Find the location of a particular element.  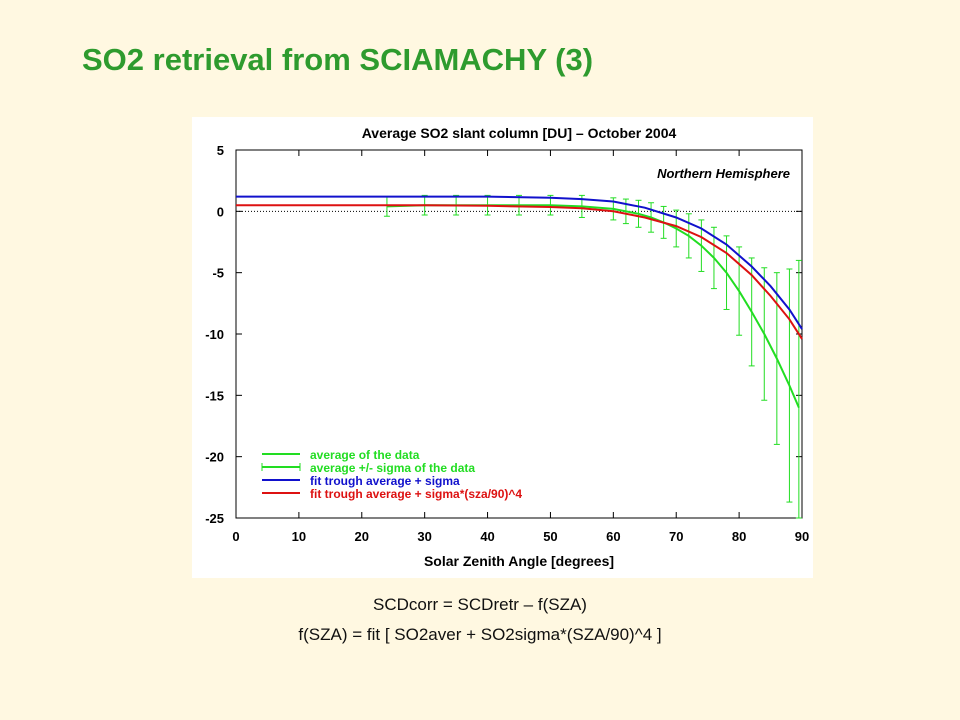

formula-line-1: SCDcorr = SCDretr – f(SZA) is located at coordinates (480, 604).